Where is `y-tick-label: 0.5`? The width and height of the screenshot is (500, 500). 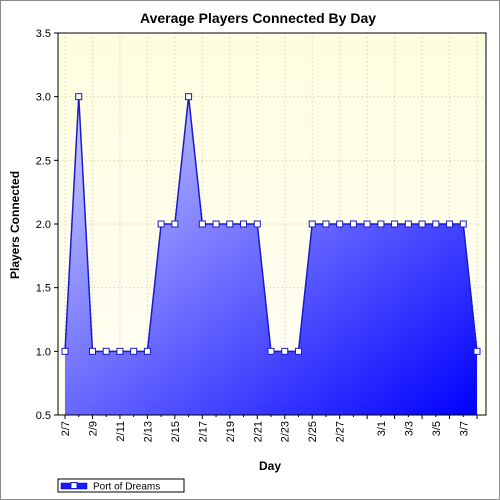 y-tick-label: 0.5 is located at coordinates (43, 416).